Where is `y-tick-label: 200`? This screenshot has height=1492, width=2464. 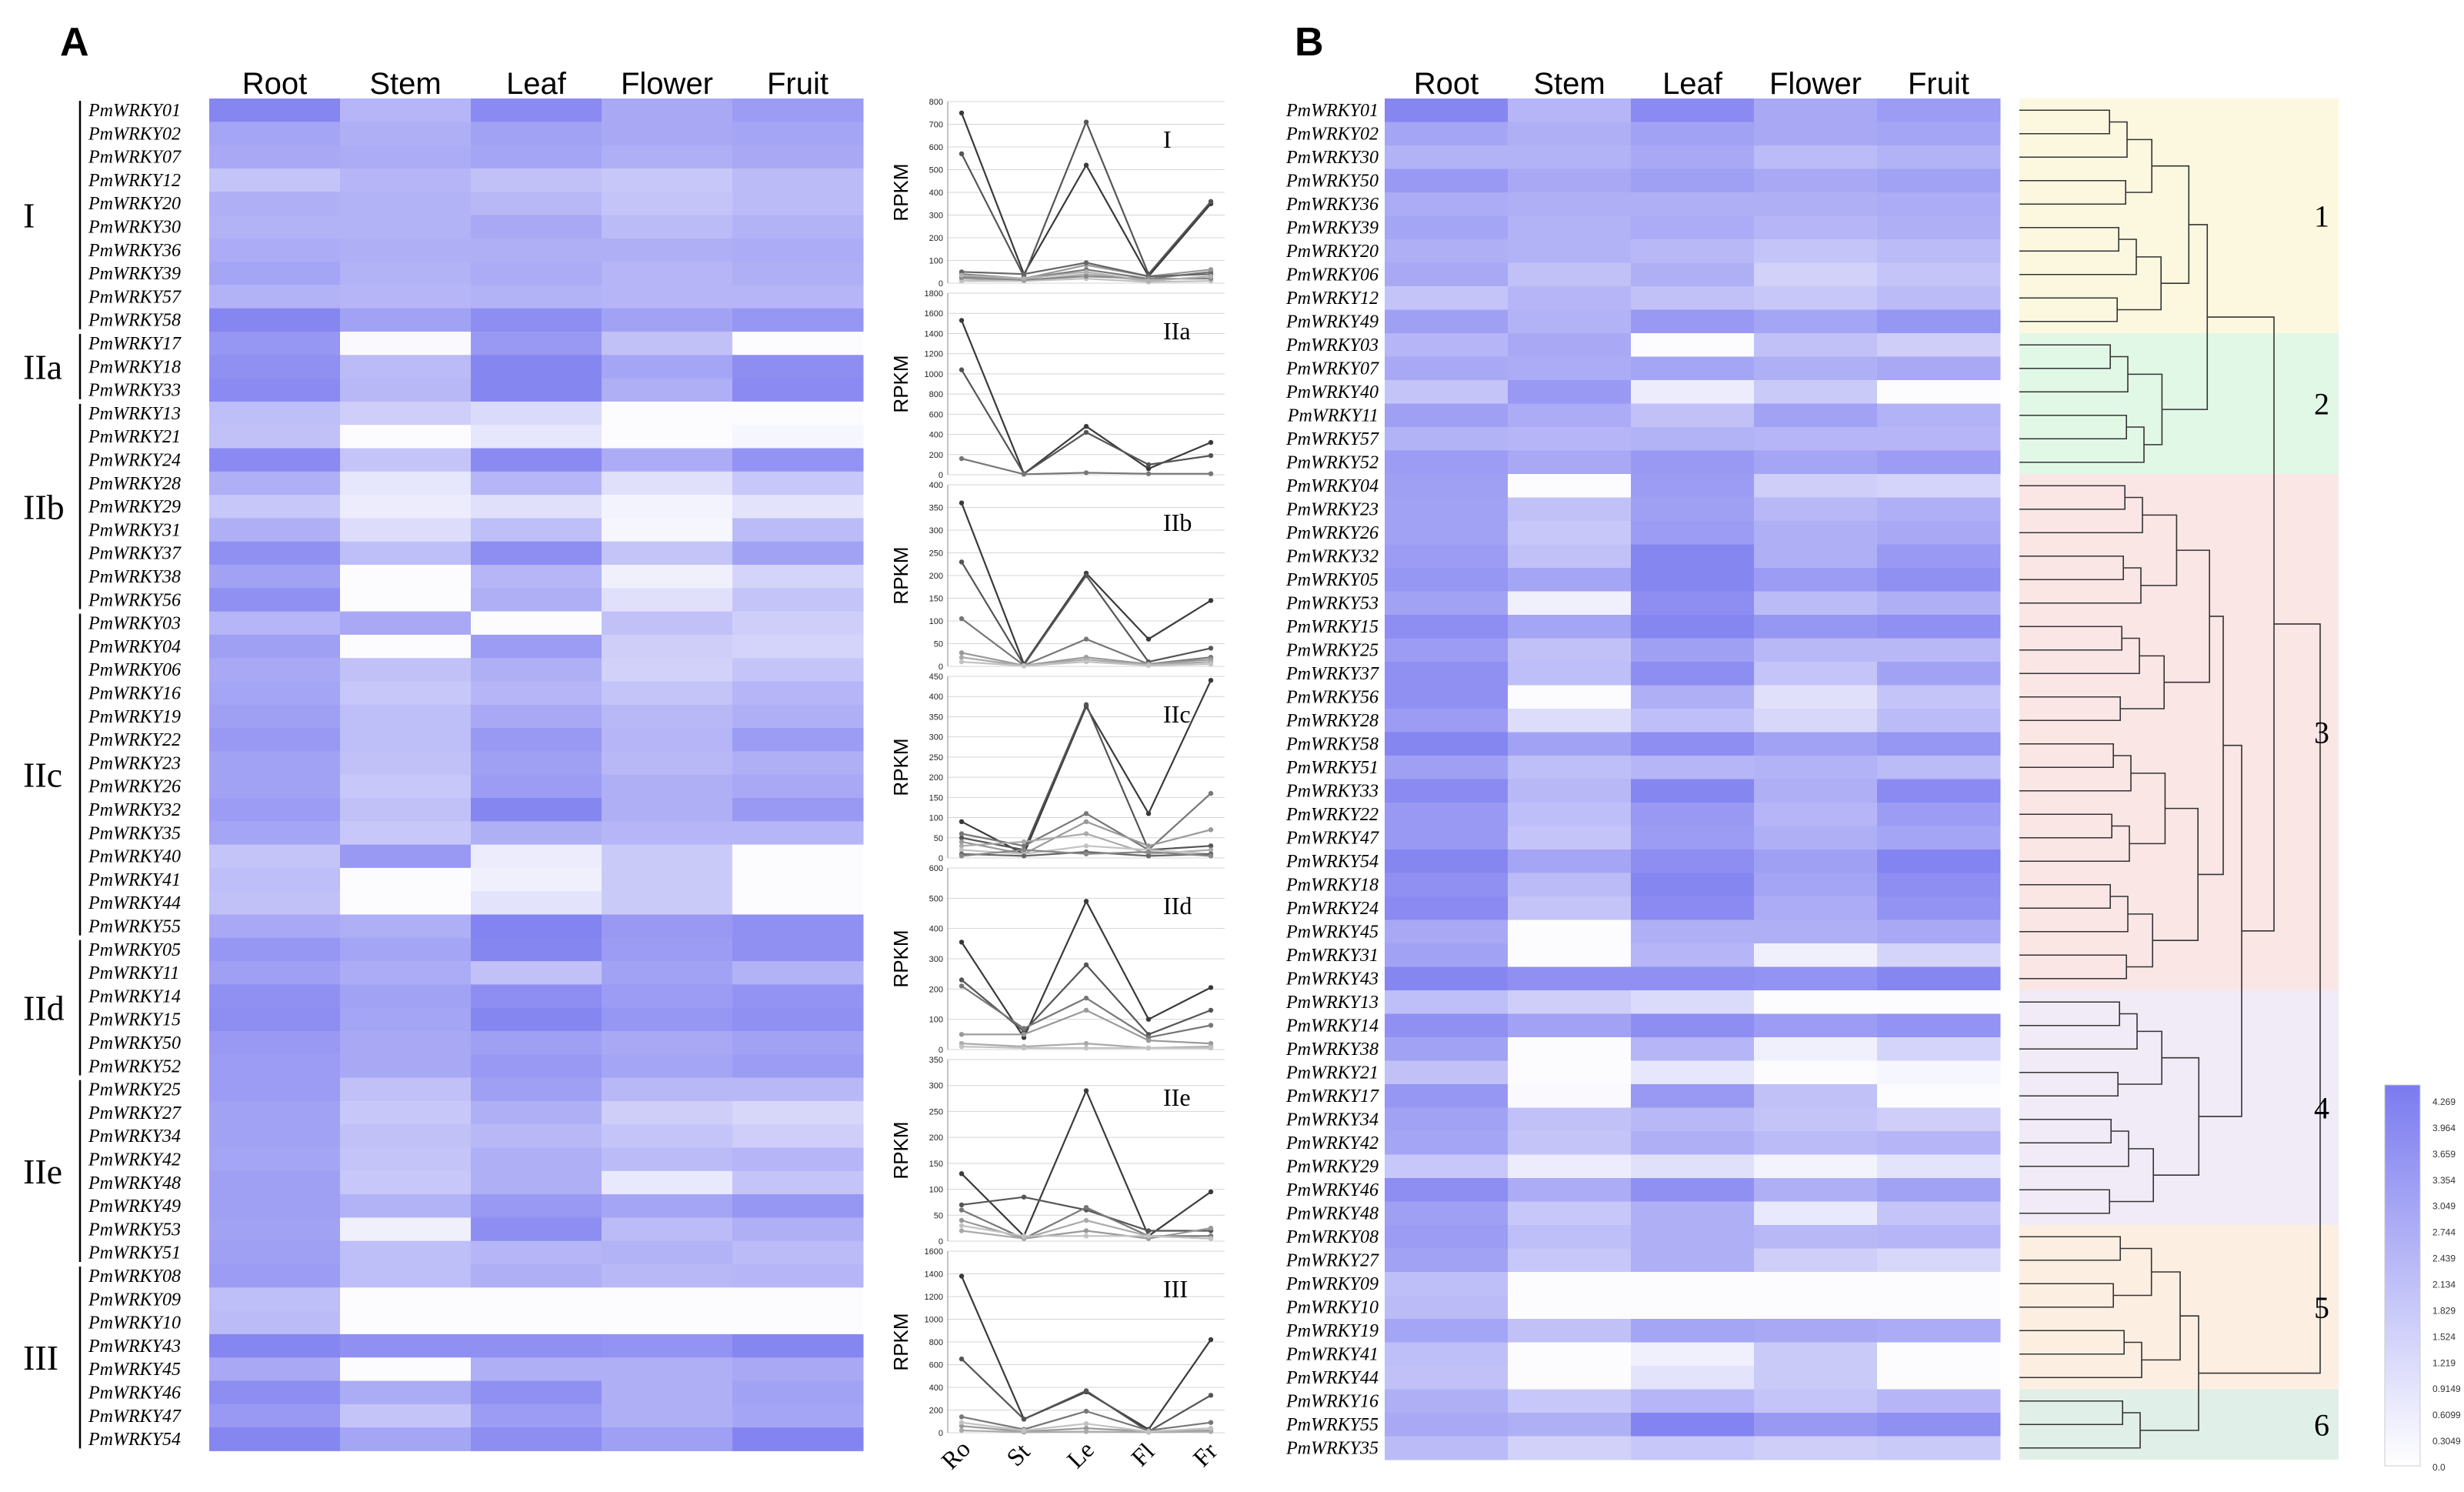
y-tick-label: 200 is located at coordinates (936, 1138).